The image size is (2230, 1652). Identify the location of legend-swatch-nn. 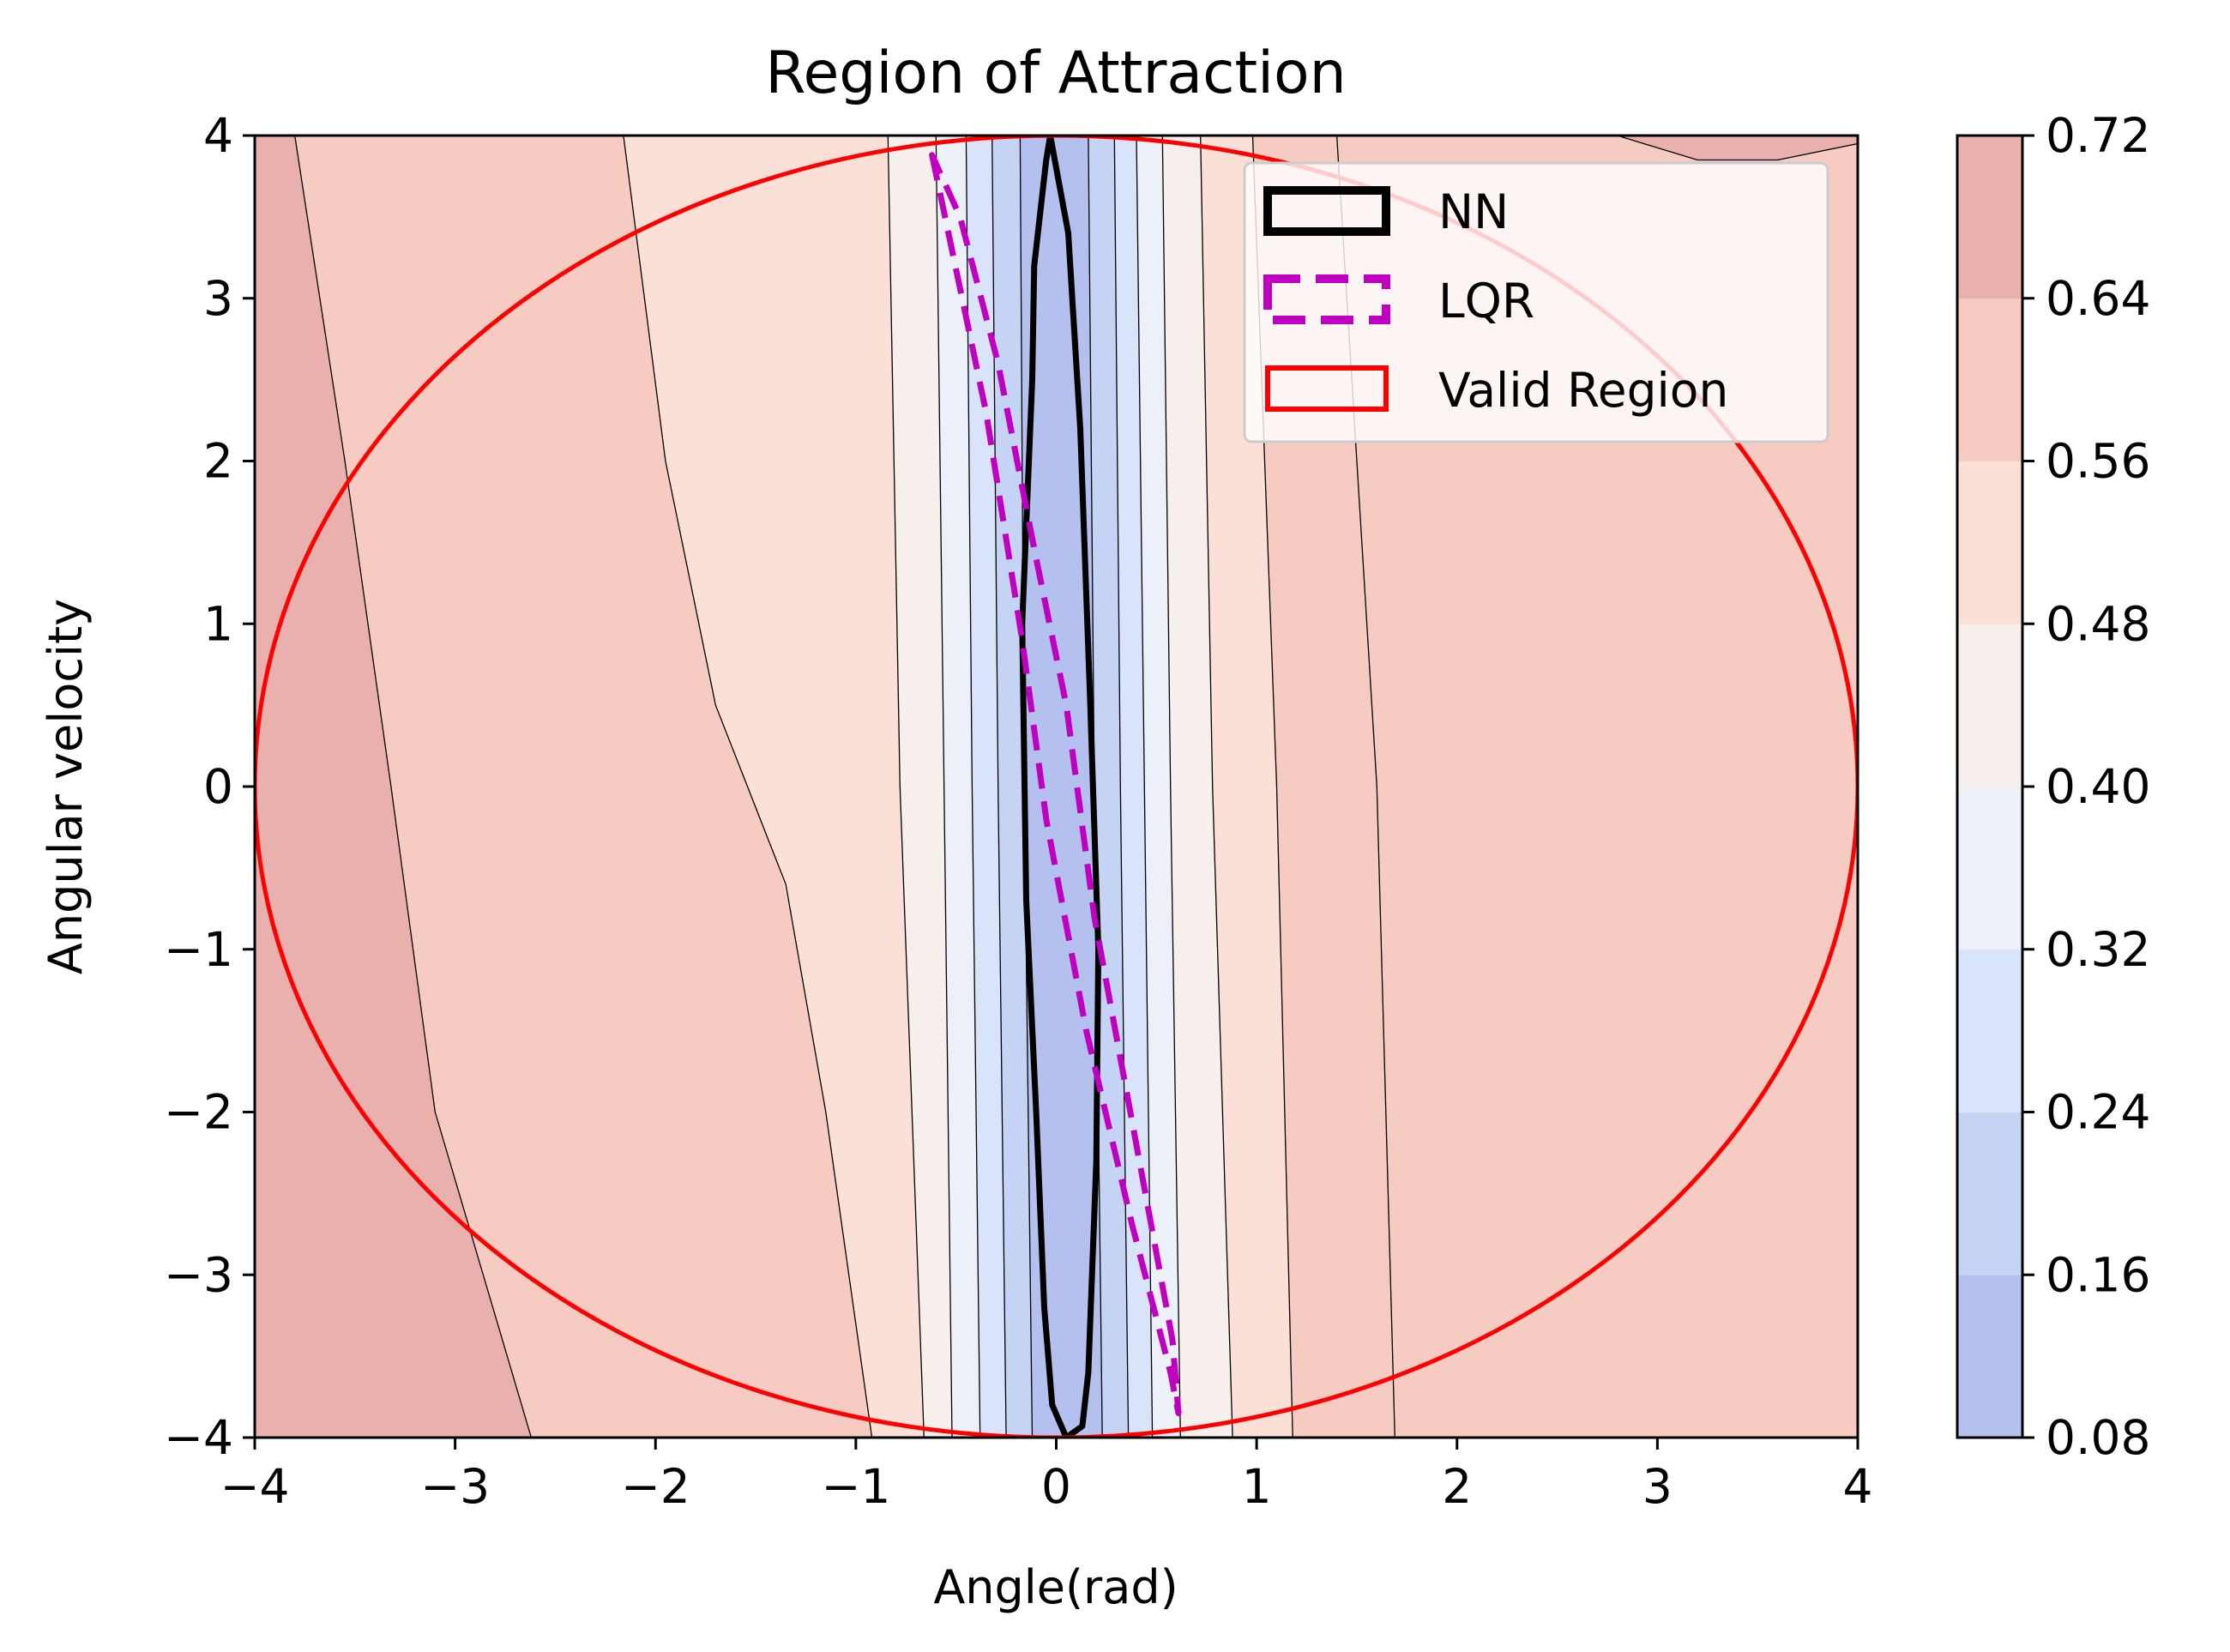
(1326, 211).